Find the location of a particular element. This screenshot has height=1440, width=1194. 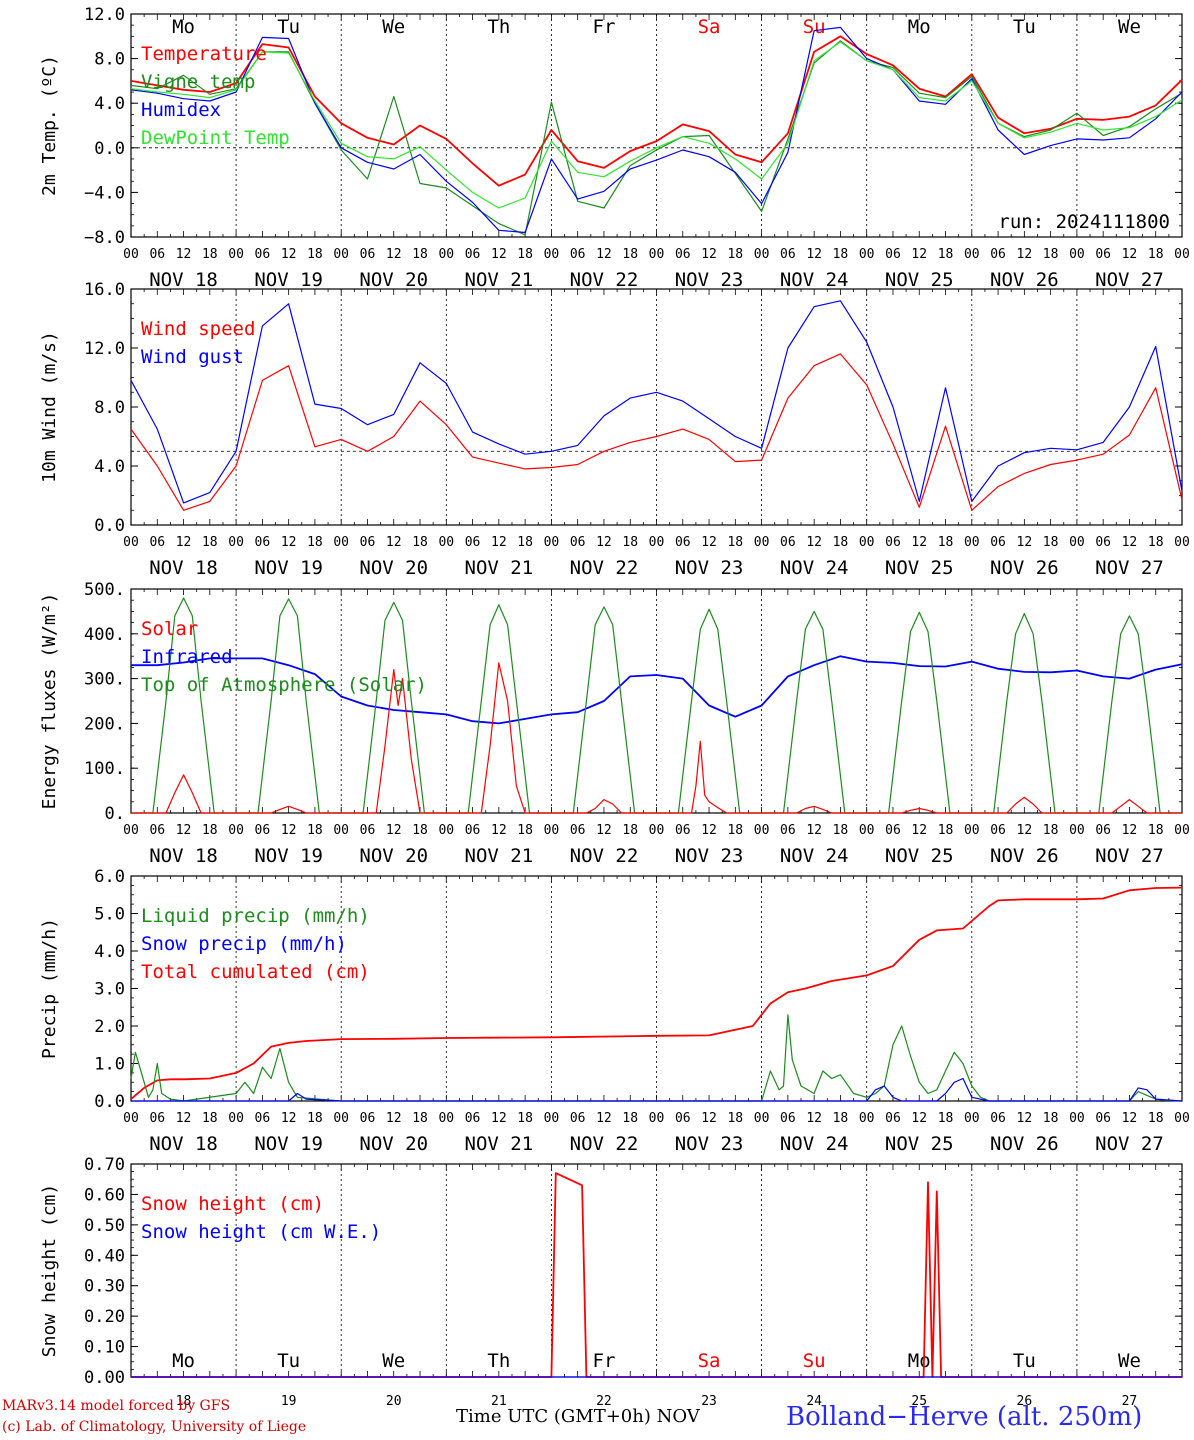

precip-y-tick-label: 2.0 is located at coordinates (109, 1027).